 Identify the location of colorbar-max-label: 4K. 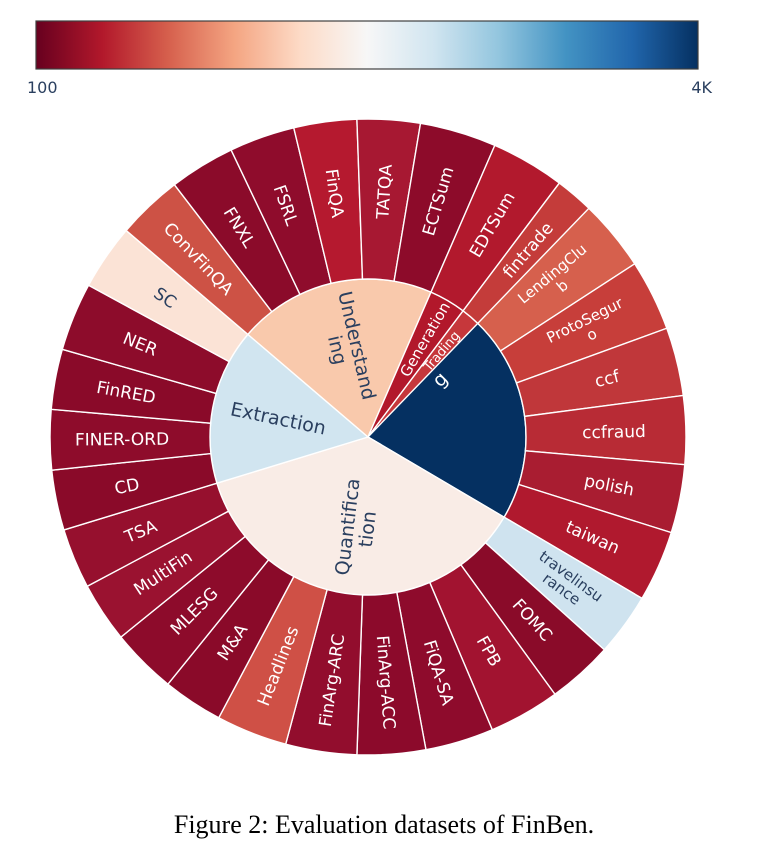
(701, 87).